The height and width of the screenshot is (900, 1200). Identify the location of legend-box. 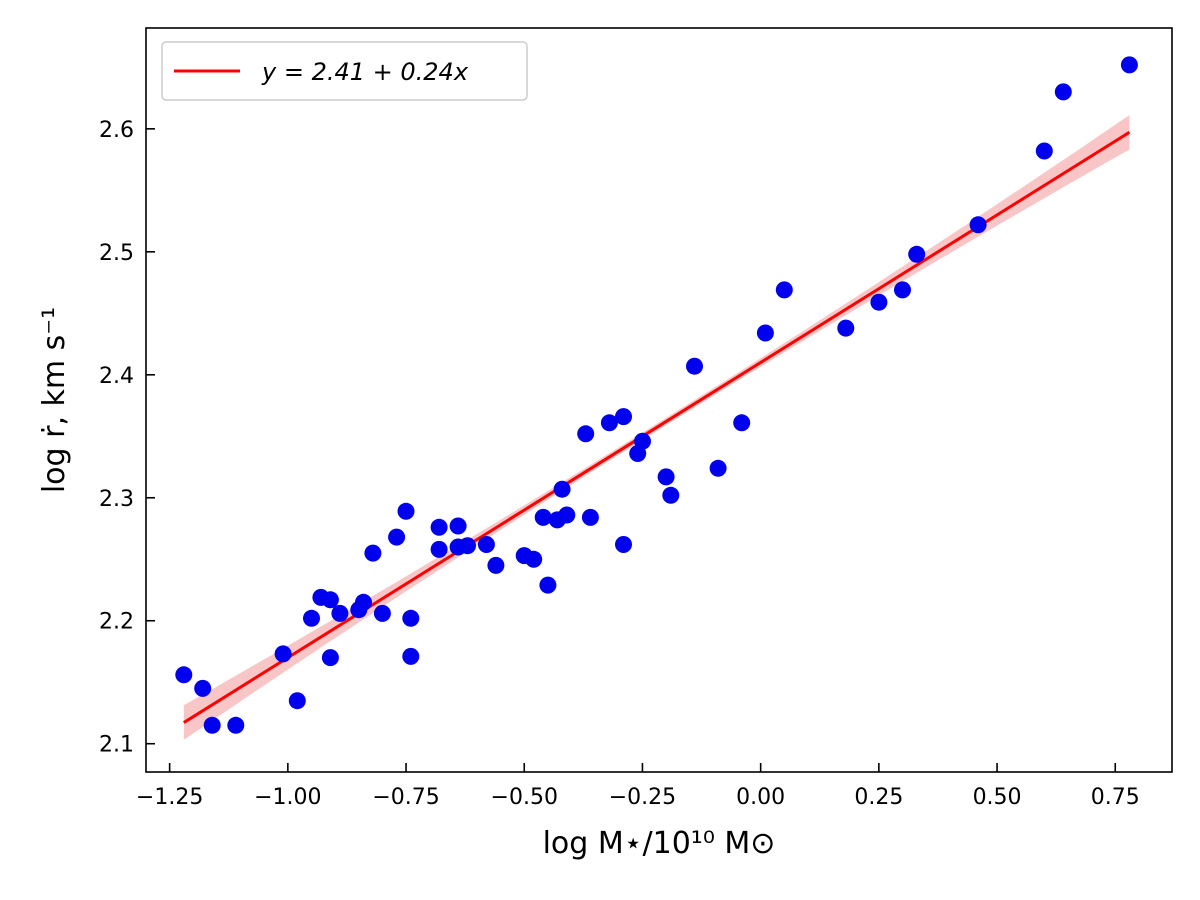
(344, 71).